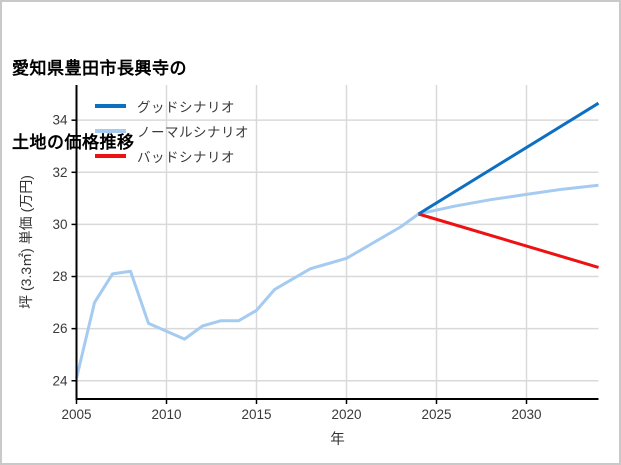 The width and height of the screenshot is (621, 465). What do you see at coordinates (436, 414) in the screenshot?
I see `x-tick-label: 2025` at bounding box center [436, 414].